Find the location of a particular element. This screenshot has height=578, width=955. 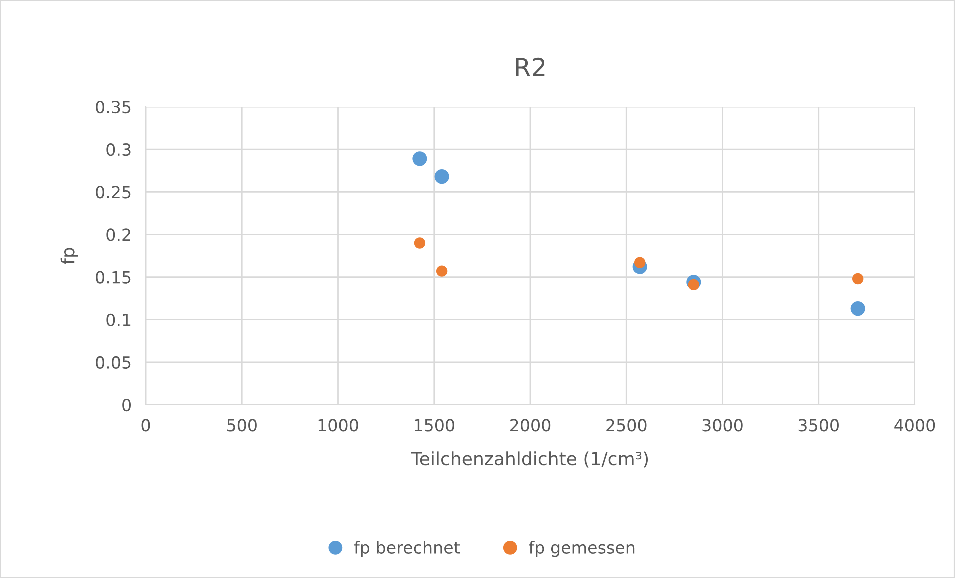

x-tick-label: 1500 is located at coordinates (434, 425).